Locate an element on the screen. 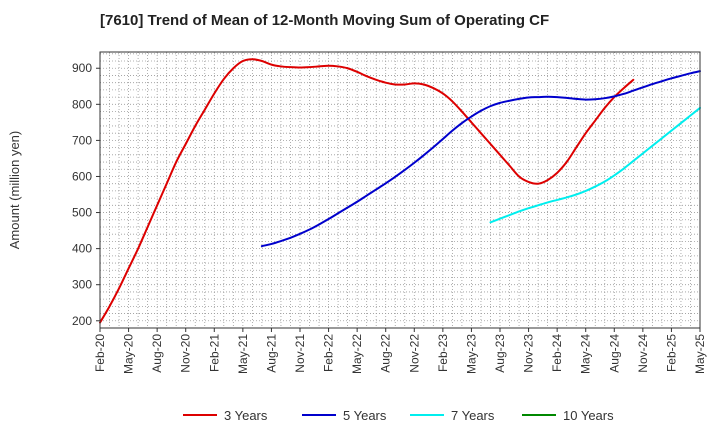 The width and height of the screenshot is (720, 440). x-tick-label: May-24 is located at coordinates (586, 354).